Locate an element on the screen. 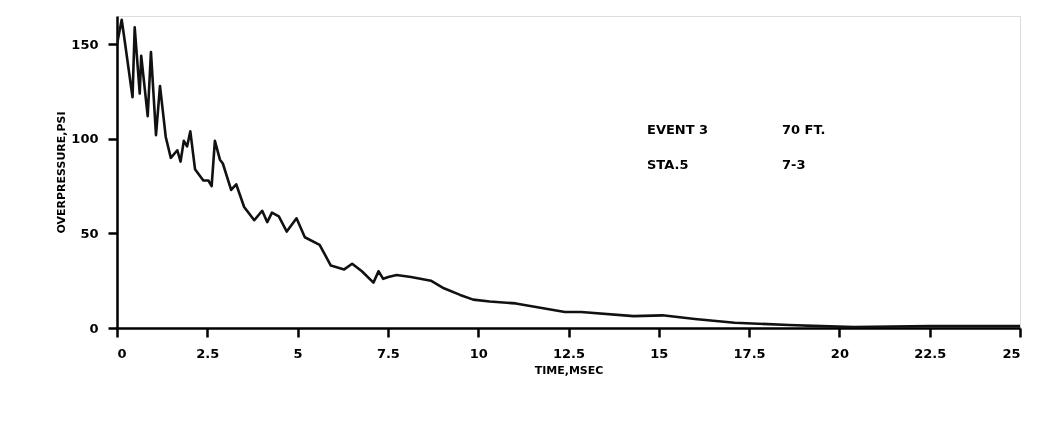 This screenshot has width=1044, height=426. x-tick-label: 2.5 is located at coordinates (208, 353).